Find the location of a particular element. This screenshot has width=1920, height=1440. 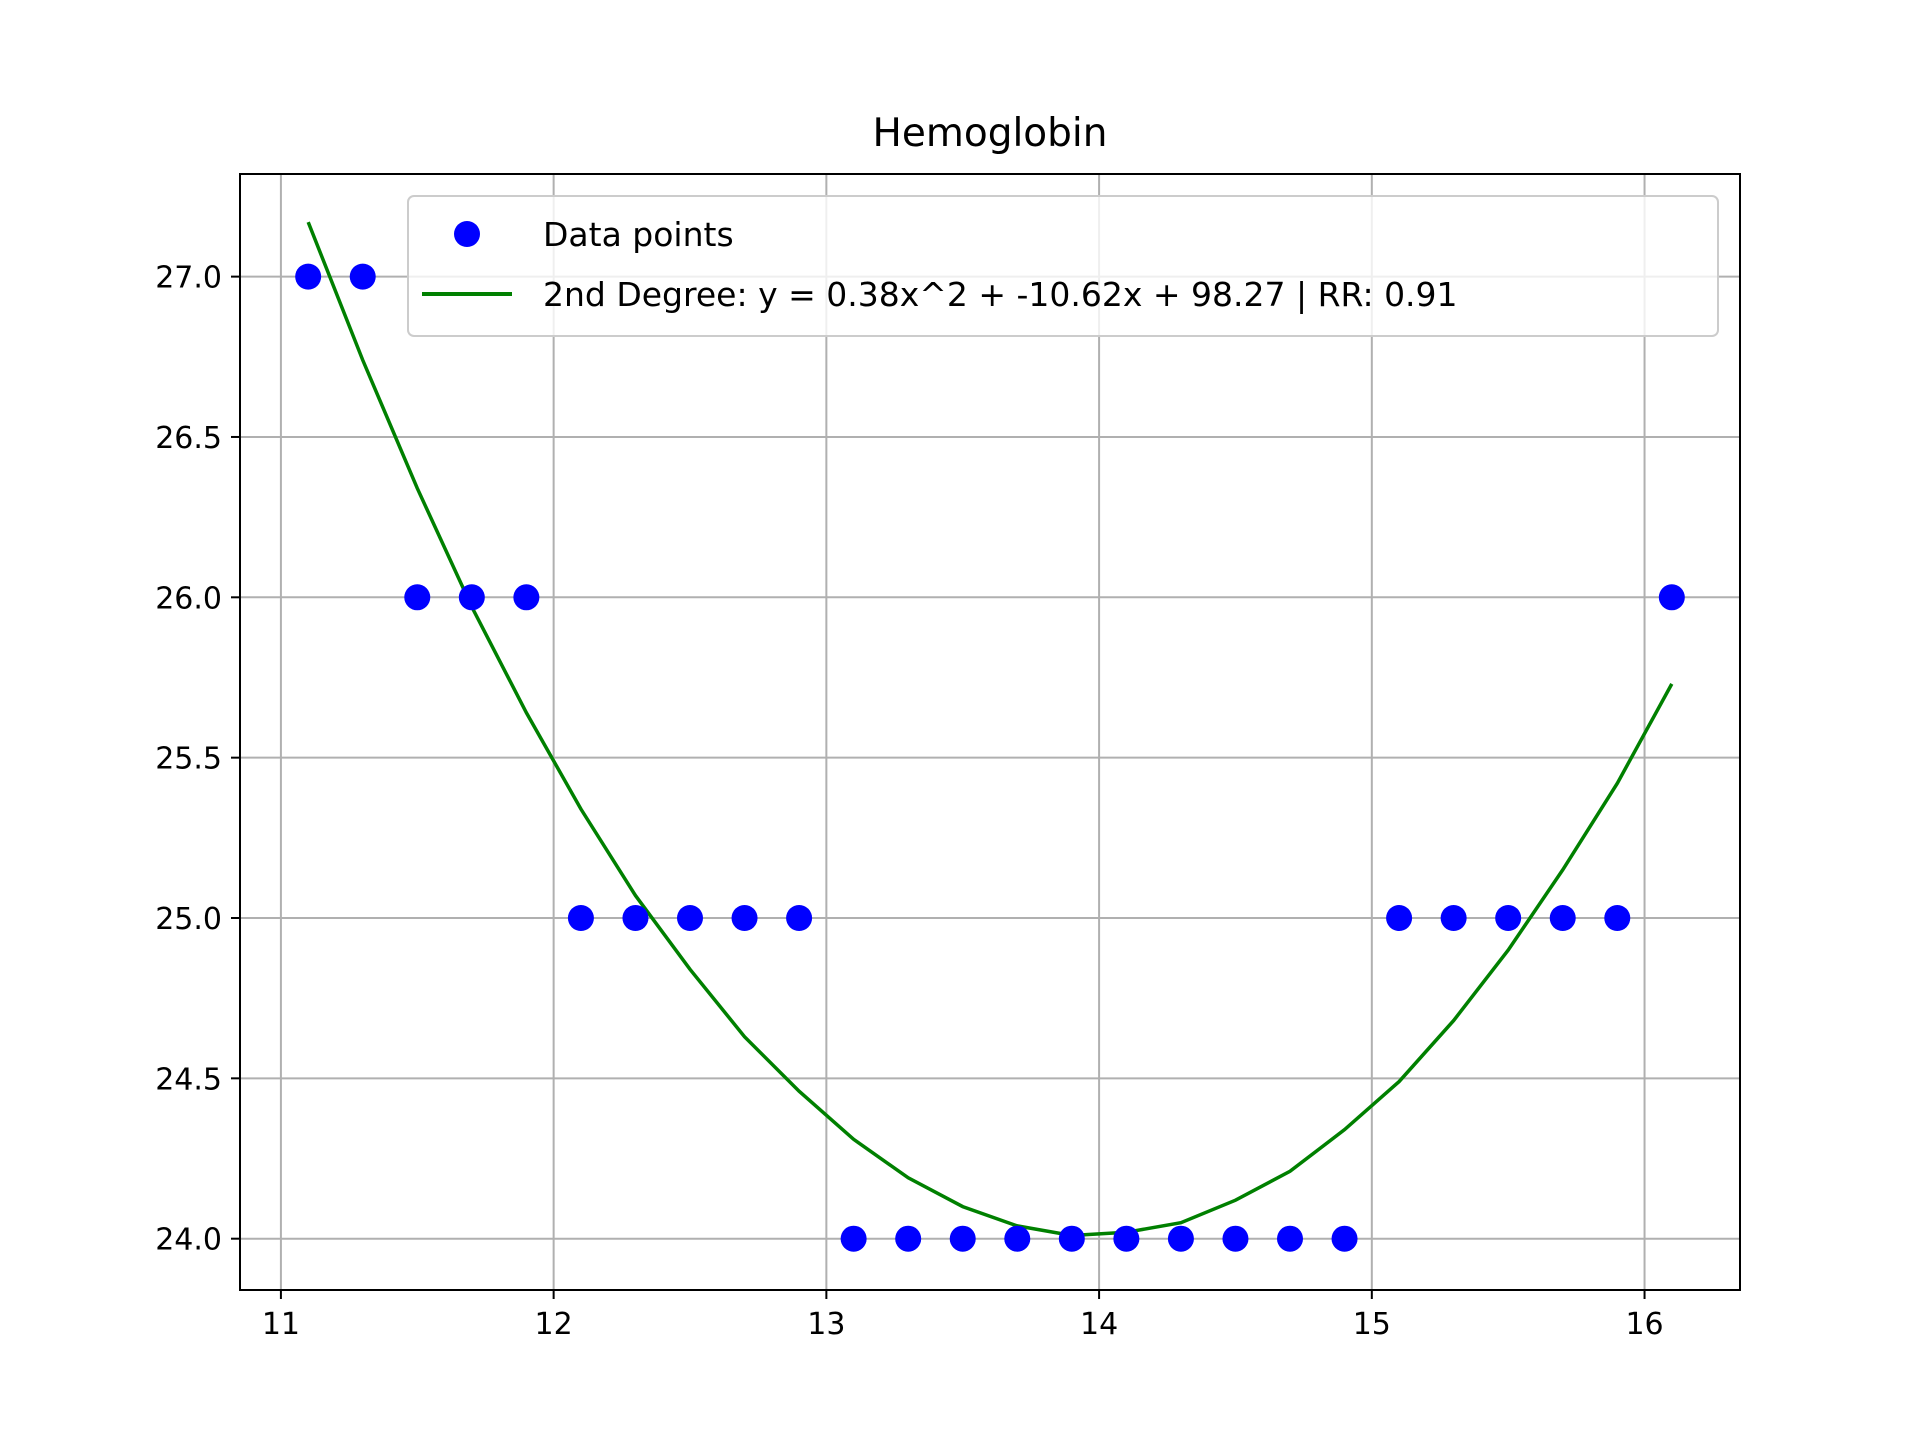

y-tick-label: 27.0 is located at coordinates (188, 278).